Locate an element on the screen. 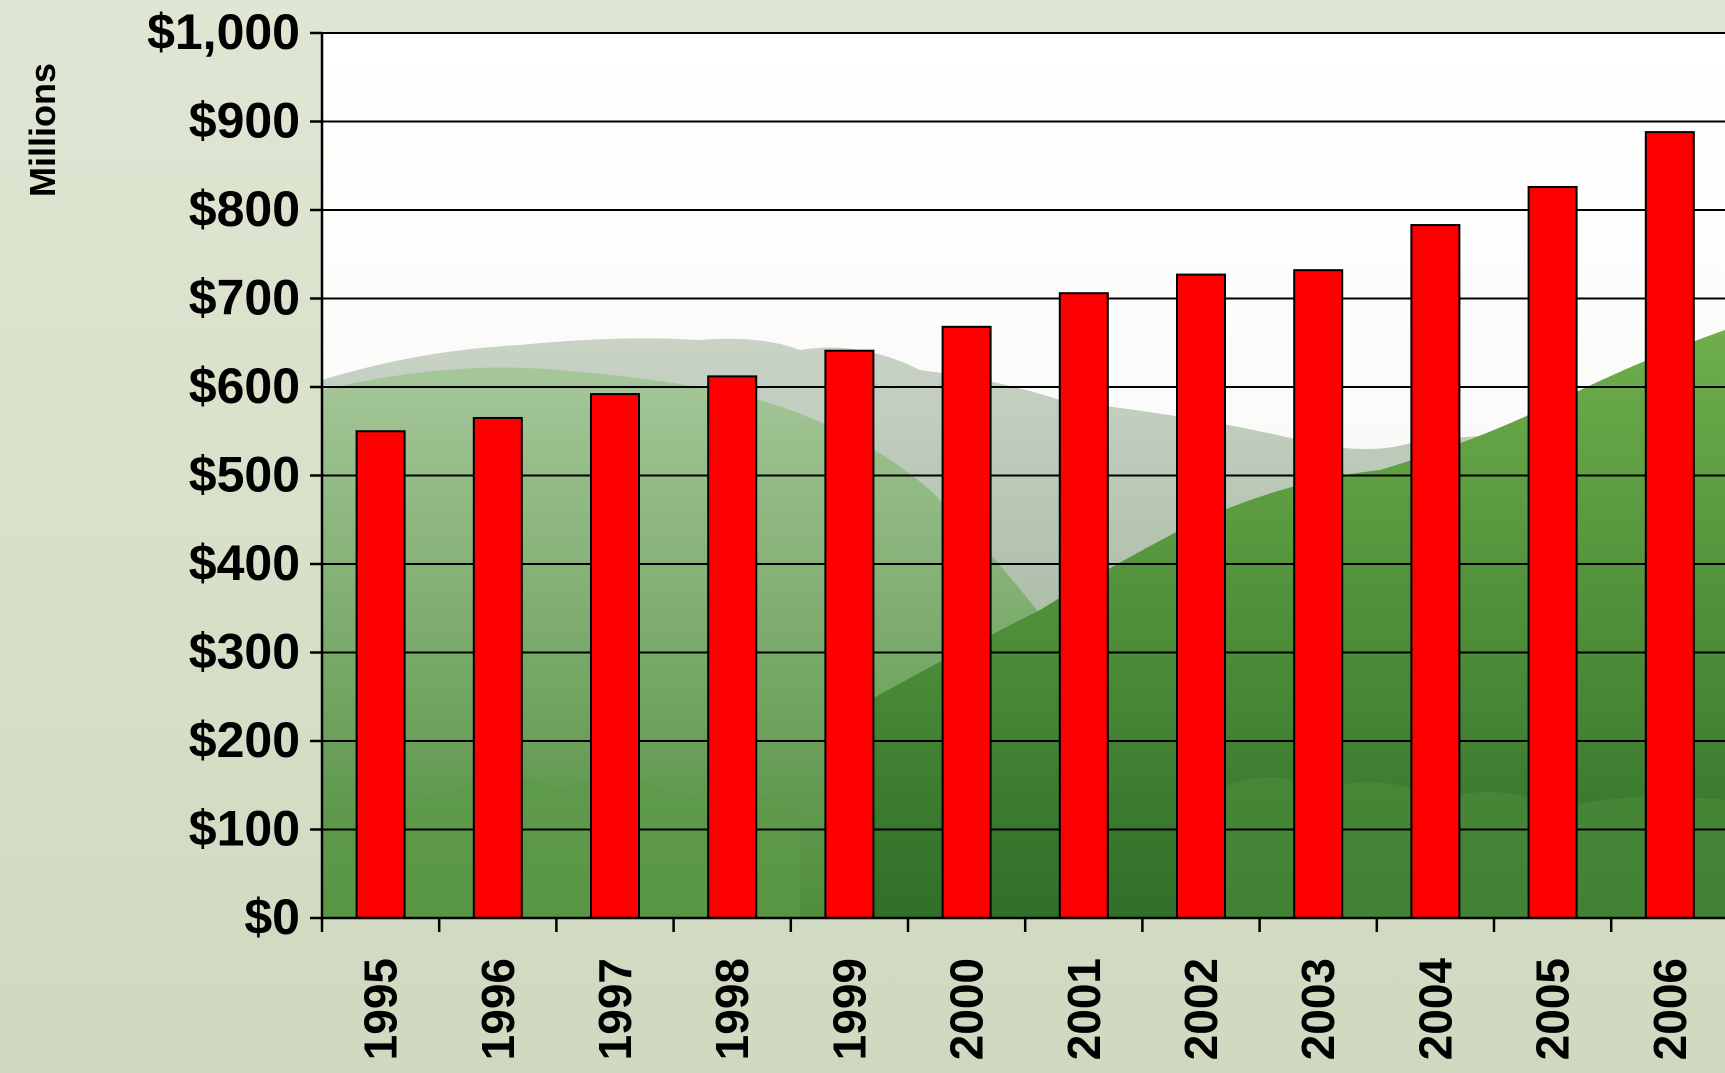  x-tick-label: 1999 is located at coordinates (849, 1009).